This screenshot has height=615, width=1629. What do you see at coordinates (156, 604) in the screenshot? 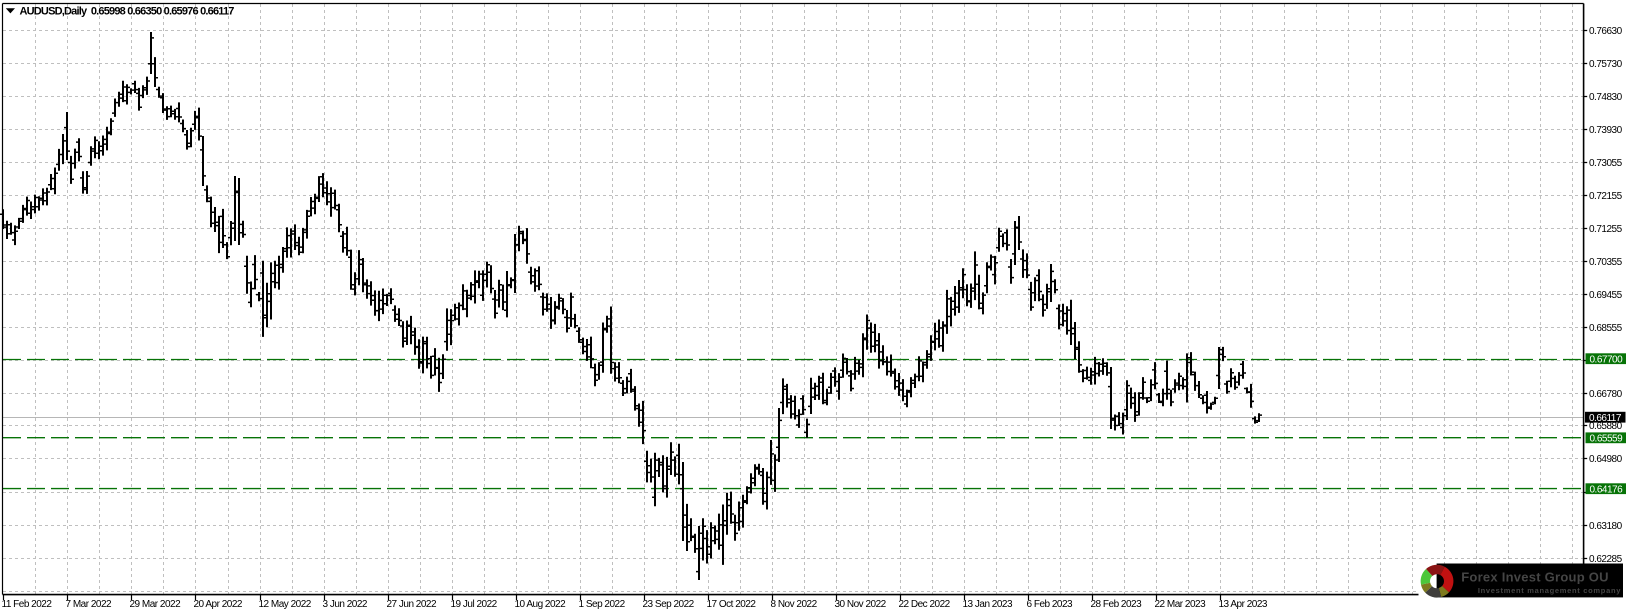
I see `svg-text: 29 Mar 2022` at bounding box center [156, 604].